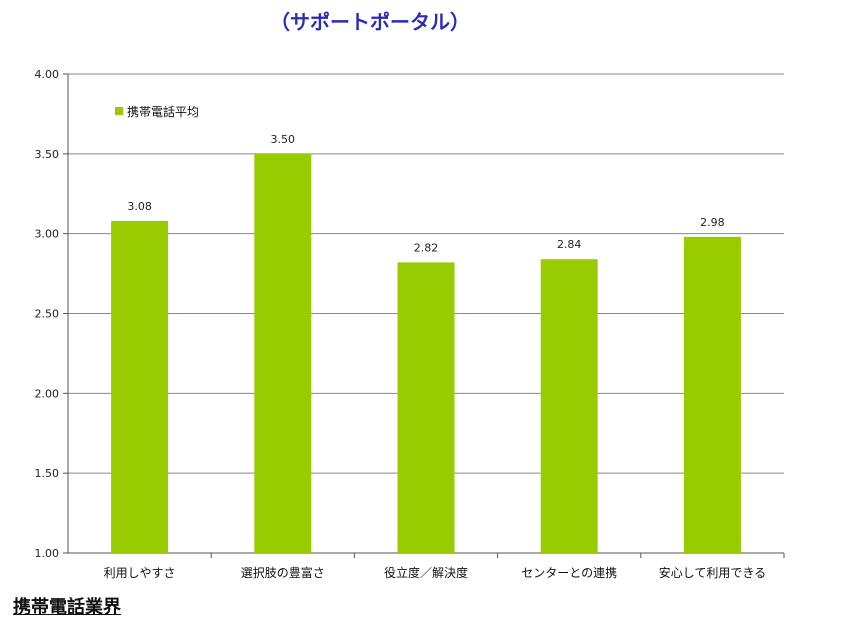 The image size is (843, 625). I want to click on bar-value-label: 3.08, so click(139, 206).